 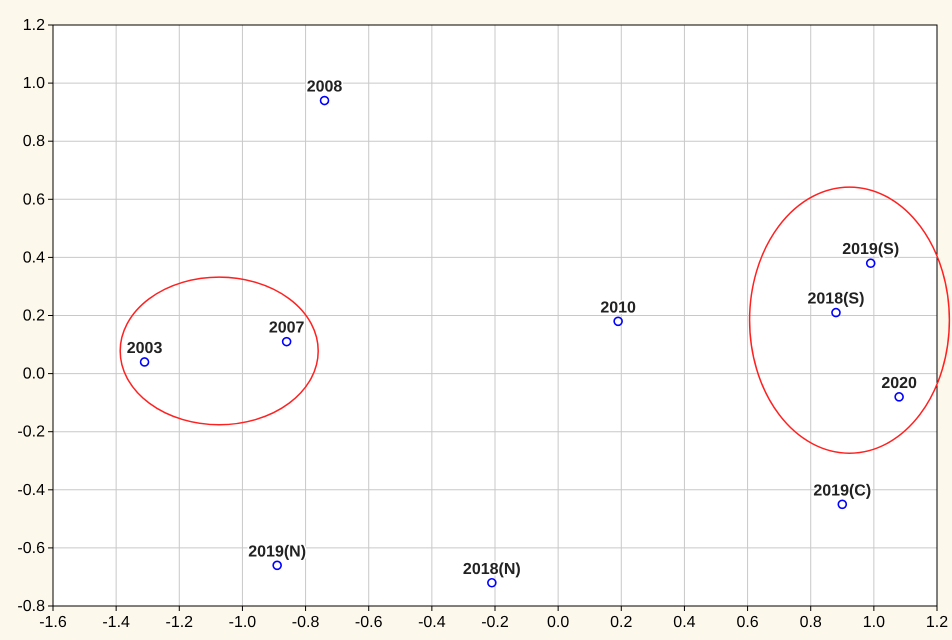 I want to click on x-tick-label: 0.6, so click(x=747, y=622).